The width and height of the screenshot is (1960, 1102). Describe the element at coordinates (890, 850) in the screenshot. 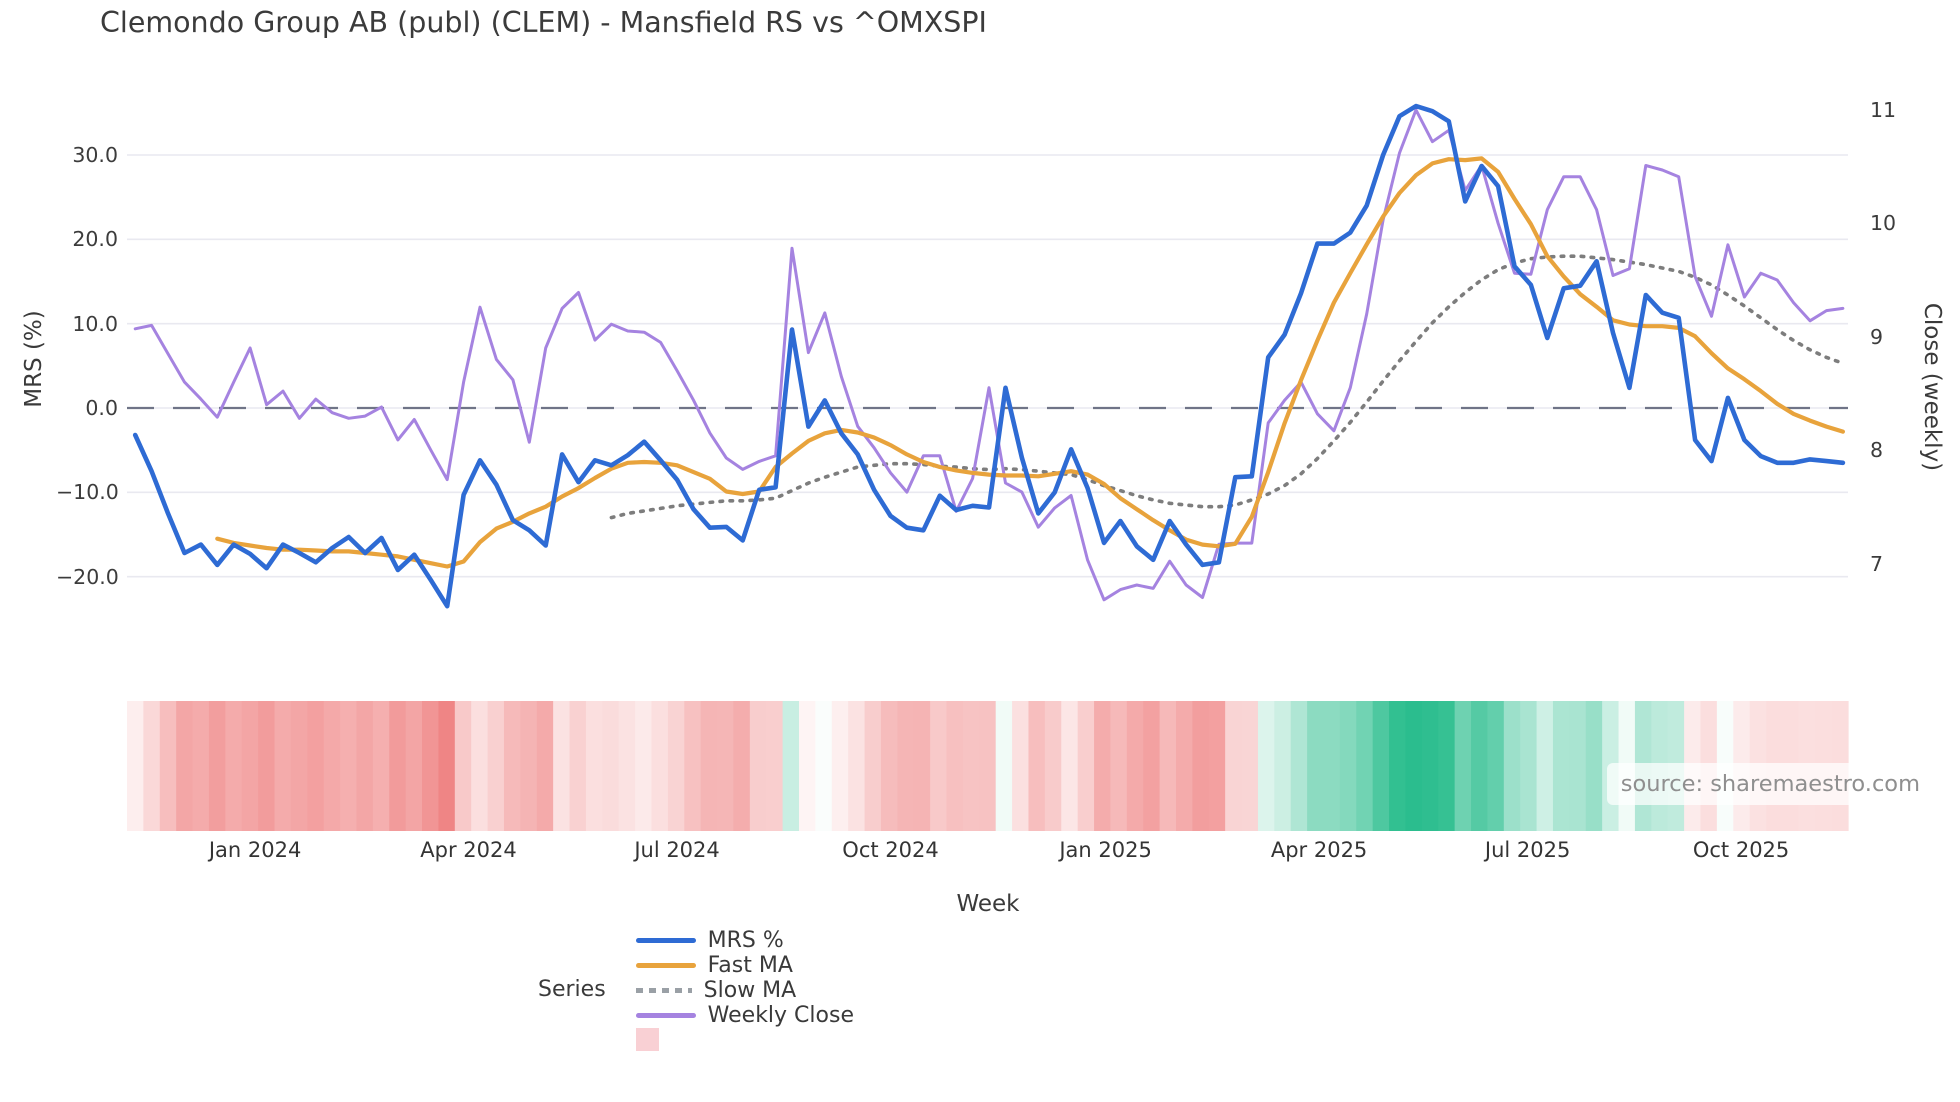

I see `x-axis-tick-label: Oct 2024` at that location.